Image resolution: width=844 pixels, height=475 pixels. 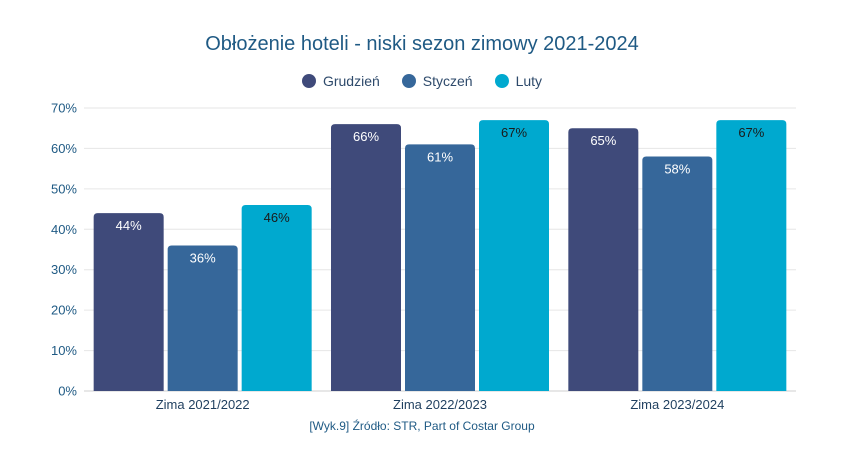 What do you see at coordinates (64, 188) in the screenshot?
I see `y-tick-label: 50%` at bounding box center [64, 188].